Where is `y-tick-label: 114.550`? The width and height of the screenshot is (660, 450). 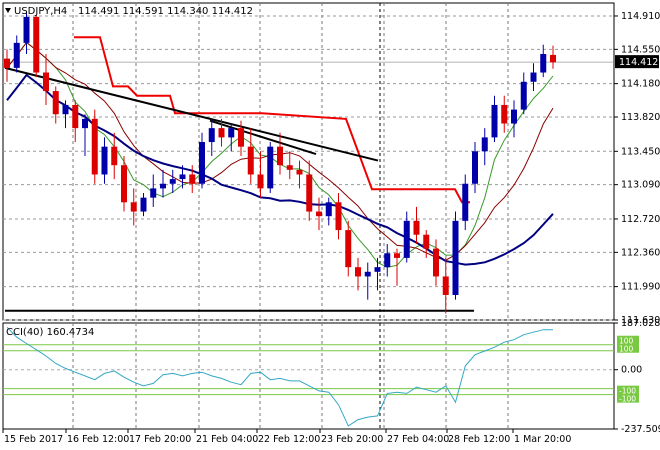
y-tick-label: 114.550 is located at coordinates (640, 49).